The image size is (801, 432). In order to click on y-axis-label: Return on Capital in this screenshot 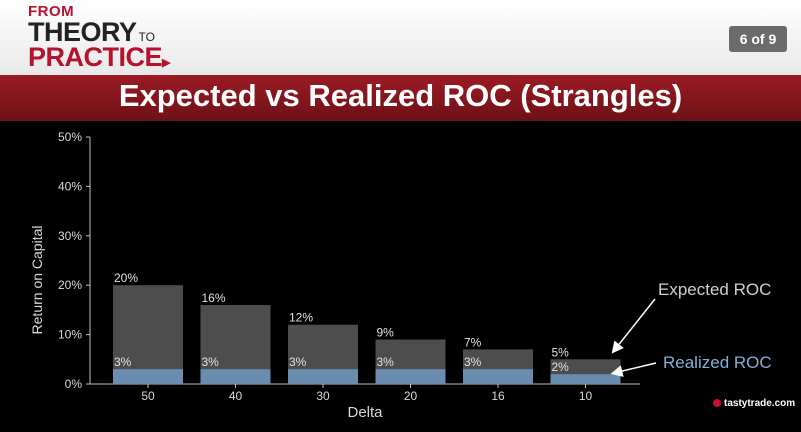, I will do `click(37, 280)`.